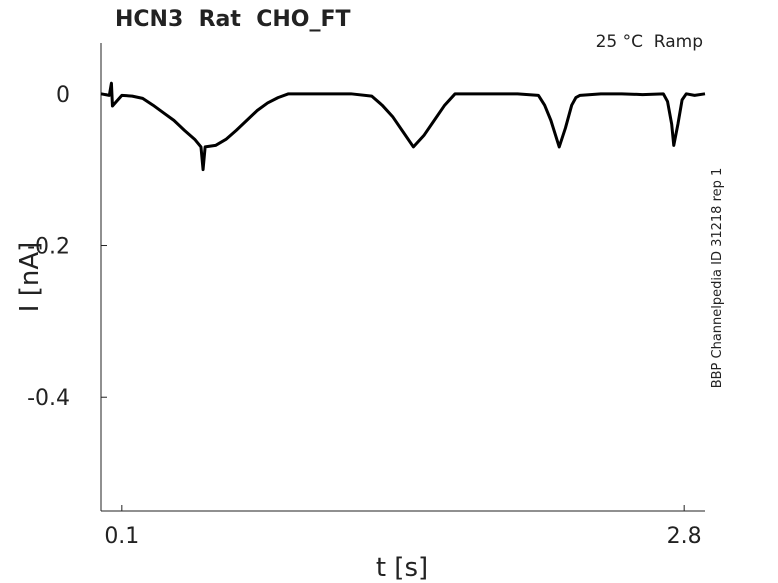 This screenshot has height=583, width=778. I want to click on trace, so click(403, 126).